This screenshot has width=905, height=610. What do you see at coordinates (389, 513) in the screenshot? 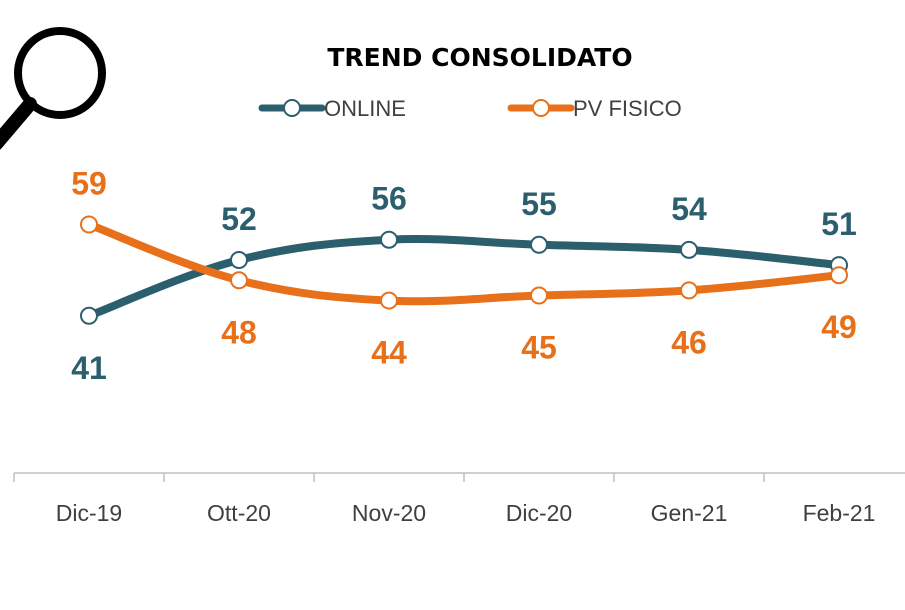
I see `x-tick-label: Nov-20` at bounding box center [389, 513].